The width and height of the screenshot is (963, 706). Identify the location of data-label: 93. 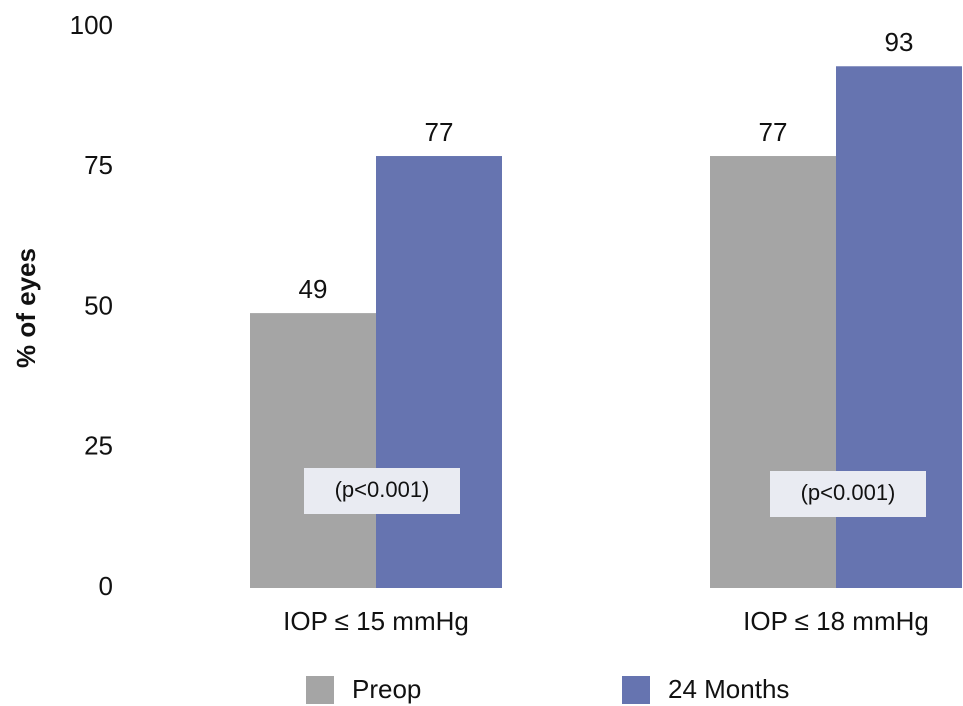
(899, 42).